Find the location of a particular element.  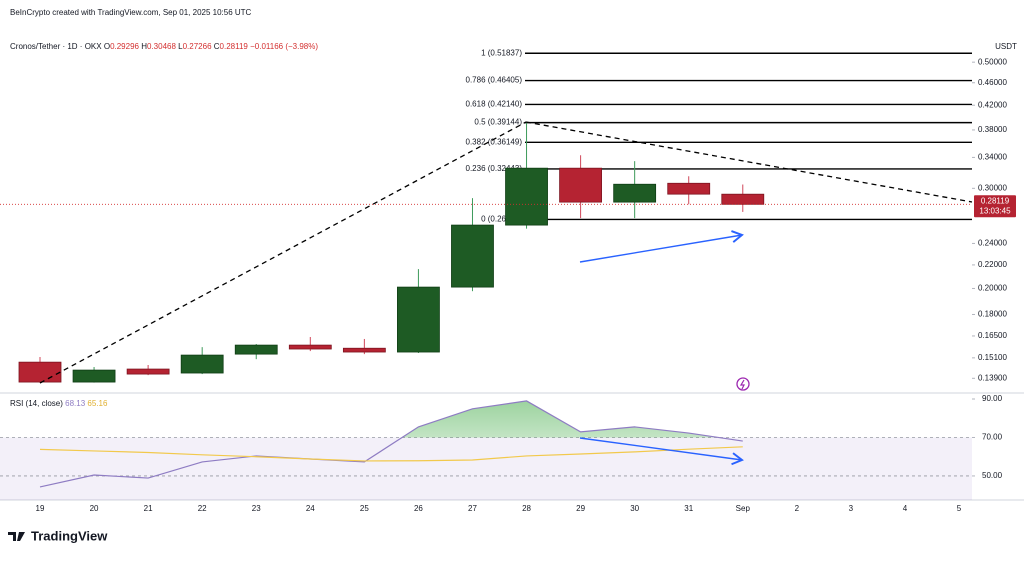

fib-label: 0.786 (0.46405) is located at coordinates (494, 80).